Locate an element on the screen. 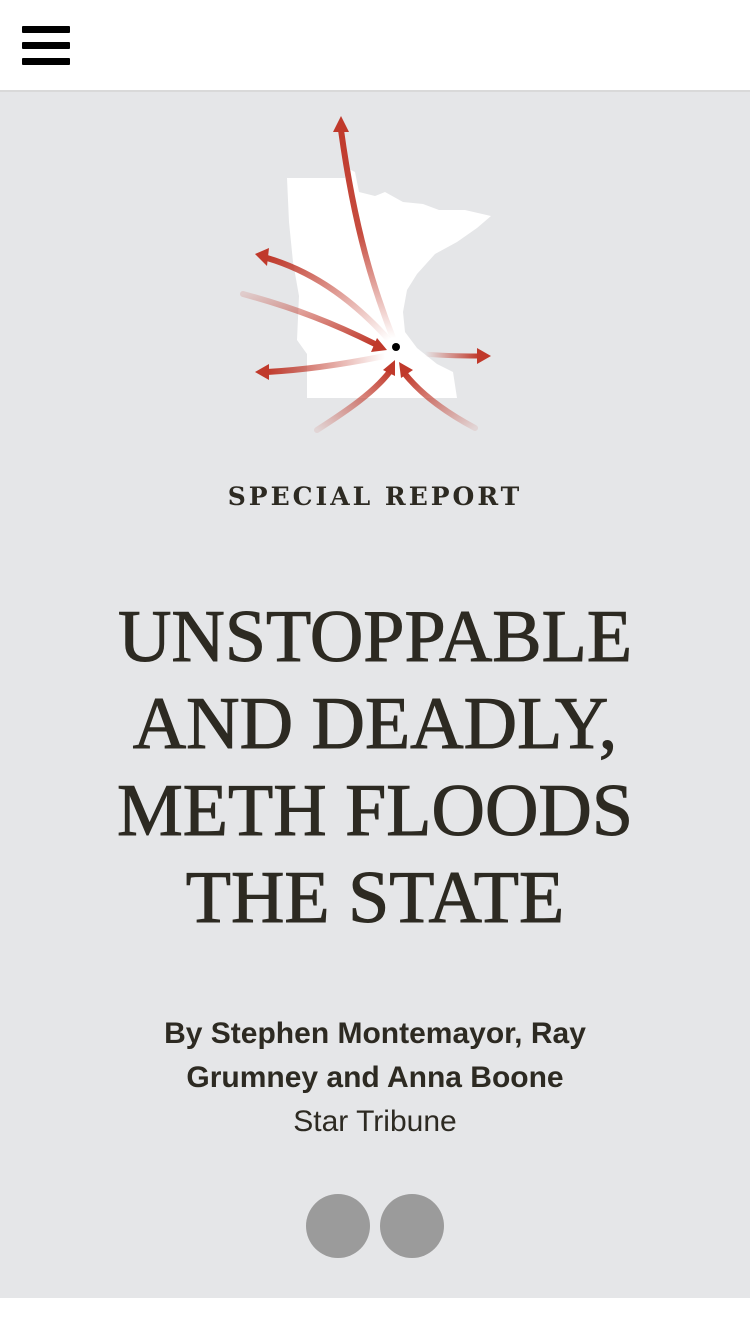  top-bar is located at coordinates (375, 46).